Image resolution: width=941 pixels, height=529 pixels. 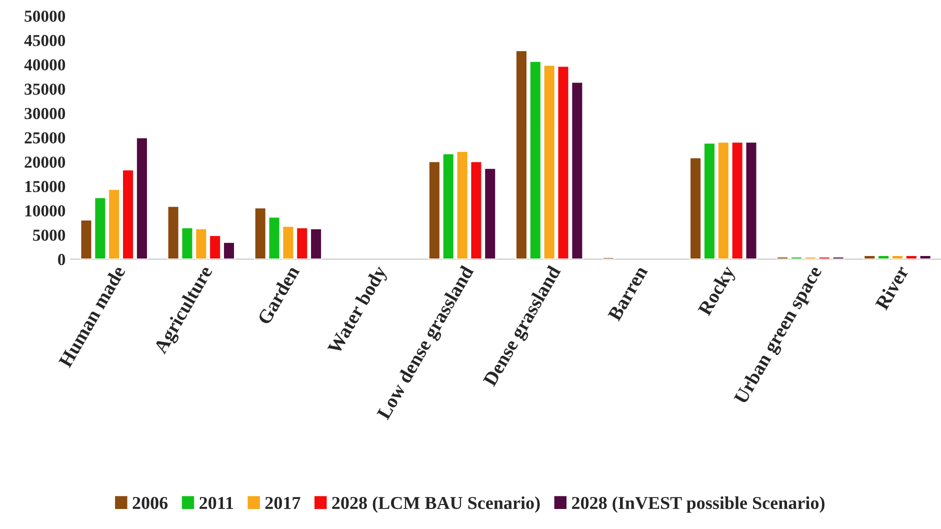 I want to click on legend-label: 2017, so click(x=282, y=503).